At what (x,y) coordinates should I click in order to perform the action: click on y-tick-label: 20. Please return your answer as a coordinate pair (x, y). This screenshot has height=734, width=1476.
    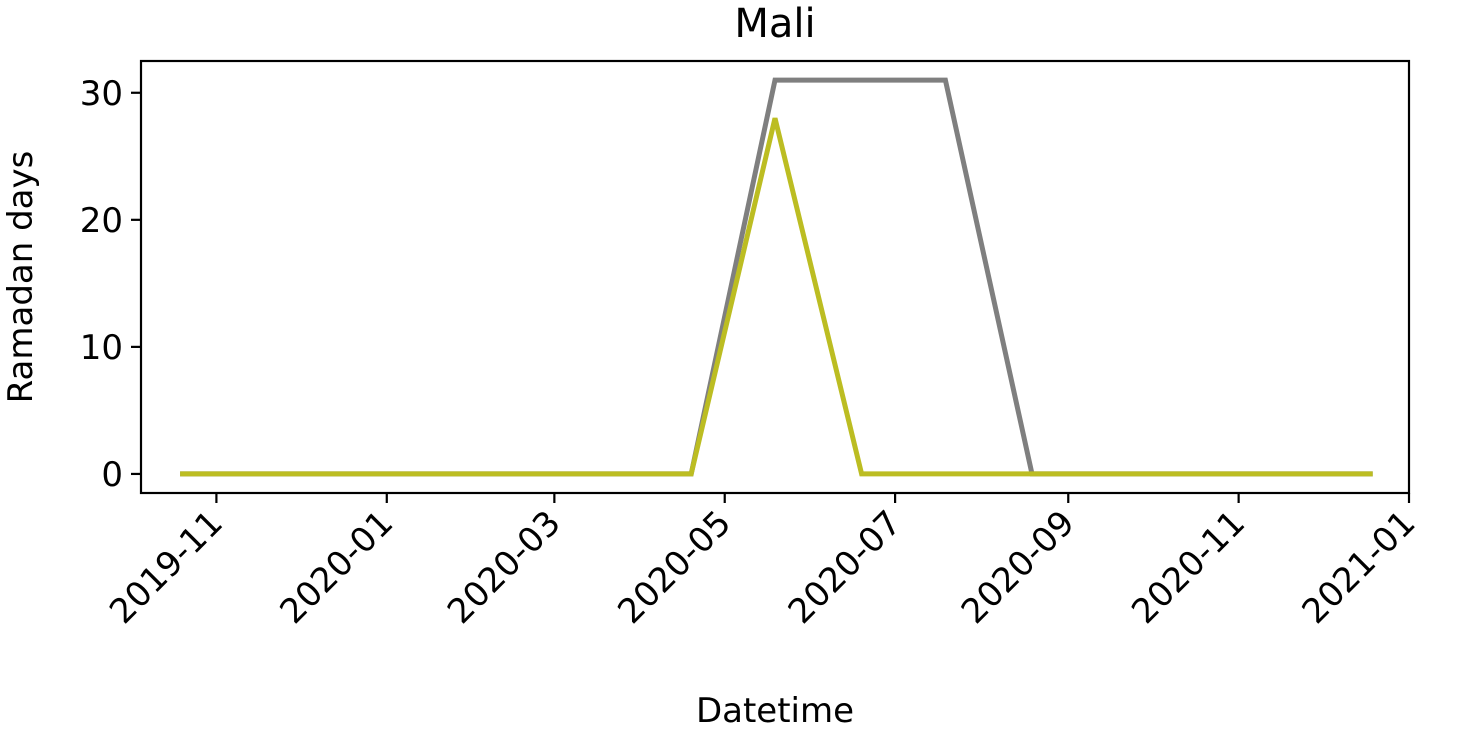
    Looking at the image, I should click on (101, 221).